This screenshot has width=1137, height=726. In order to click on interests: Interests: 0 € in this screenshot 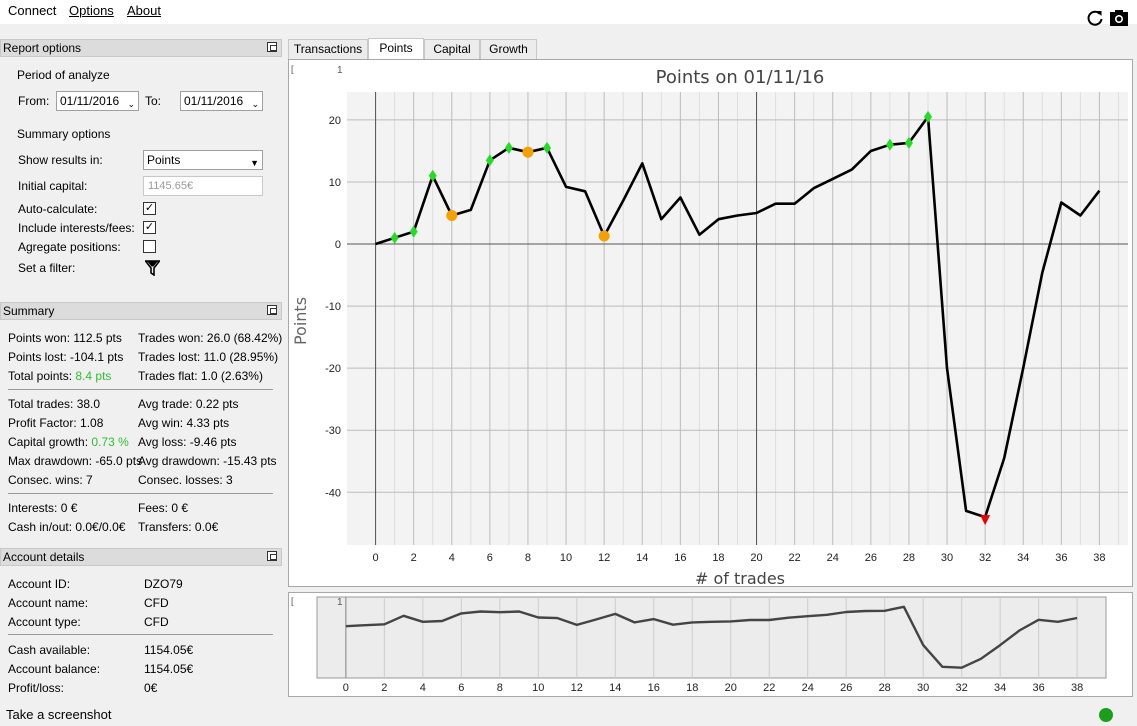, I will do `click(43, 508)`.